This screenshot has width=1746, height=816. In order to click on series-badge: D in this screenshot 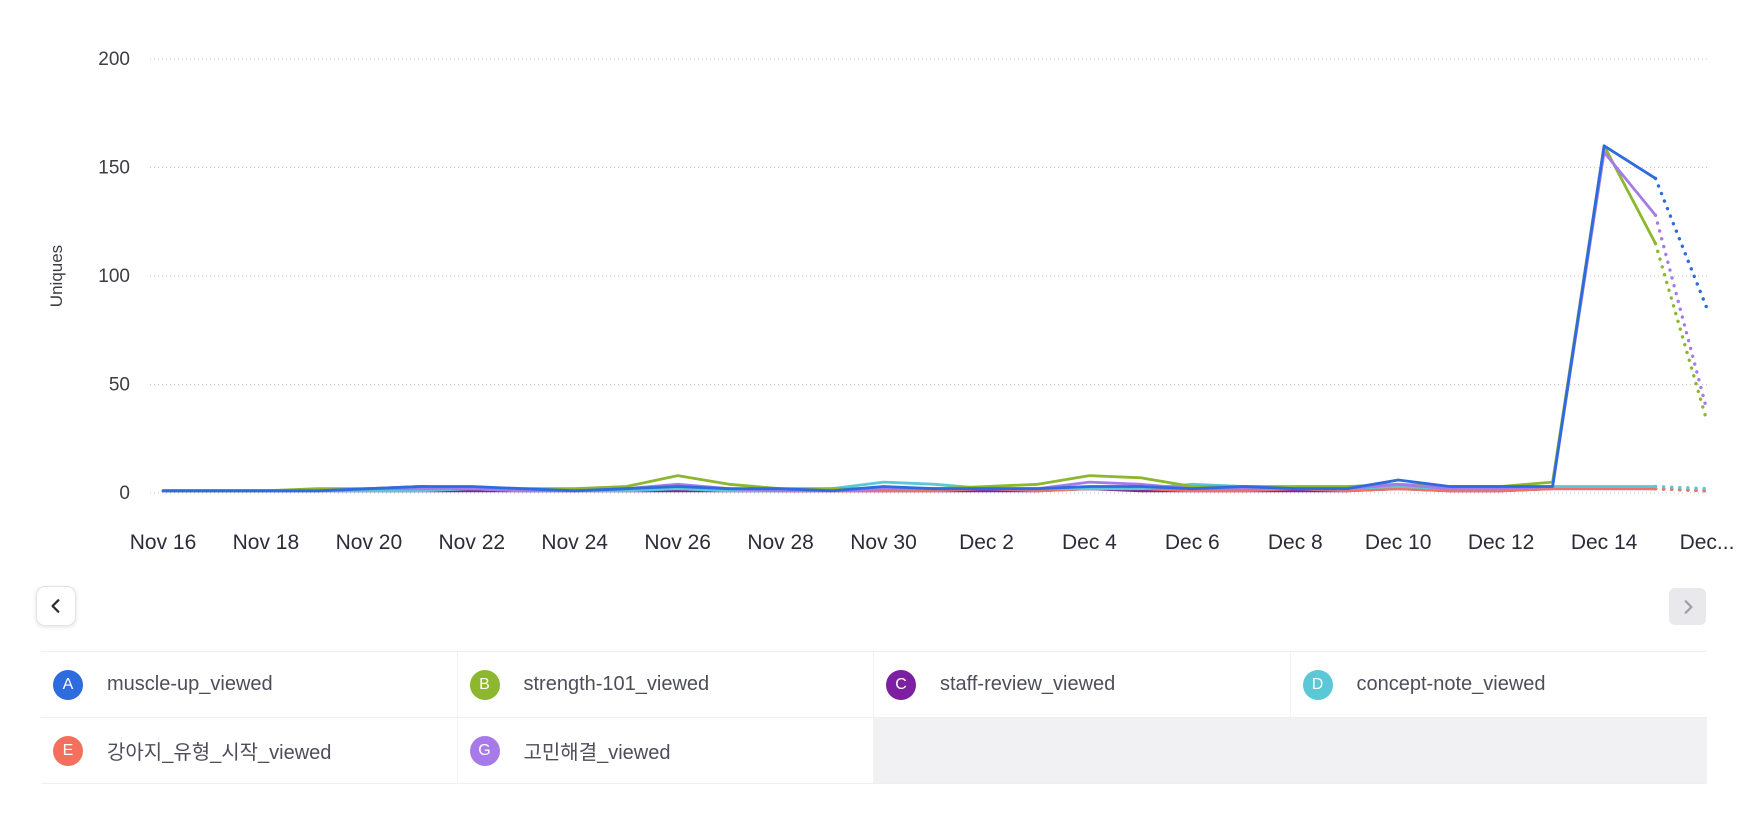, I will do `click(1317, 684)`.